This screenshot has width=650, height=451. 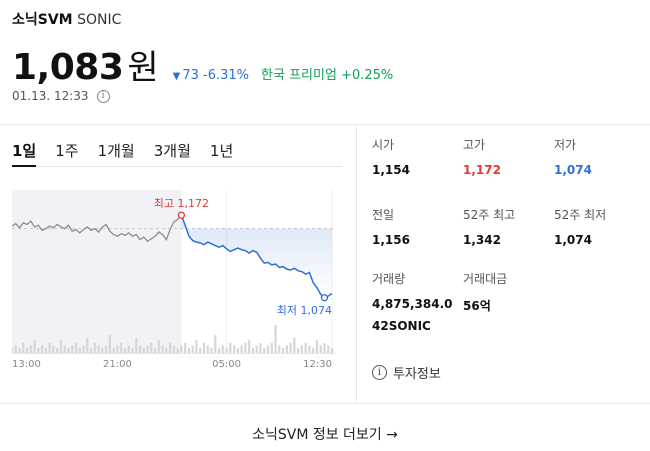 I want to click on invest-info-link: i 투자정보, so click(x=406, y=372).